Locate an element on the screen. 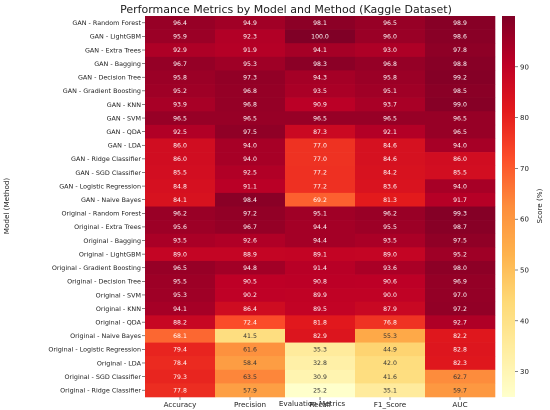 The width and height of the screenshot is (550, 410). cell-value-label: 100.0 is located at coordinates (320, 37).